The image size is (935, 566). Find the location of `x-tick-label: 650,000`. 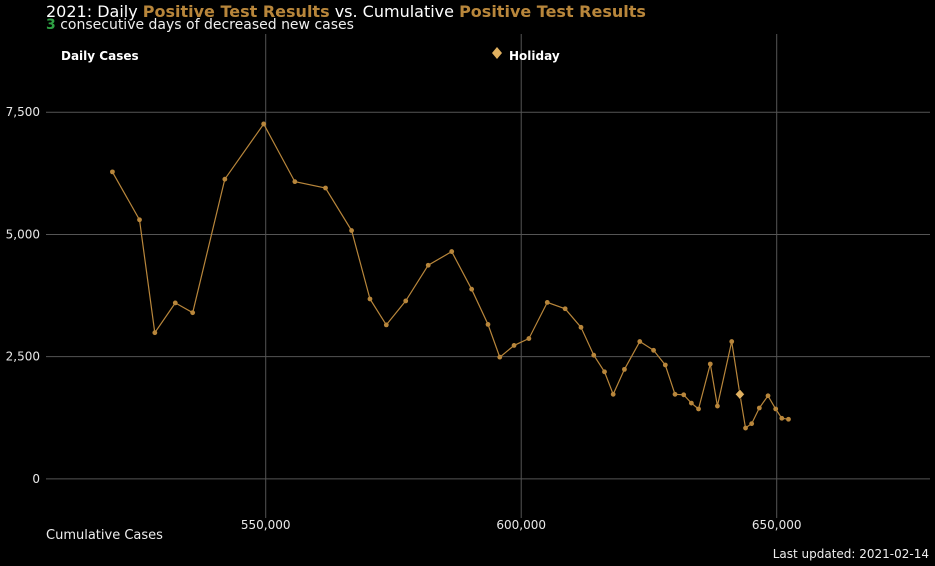

x-tick-label: 650,000 is located at coordinates (777, 525).